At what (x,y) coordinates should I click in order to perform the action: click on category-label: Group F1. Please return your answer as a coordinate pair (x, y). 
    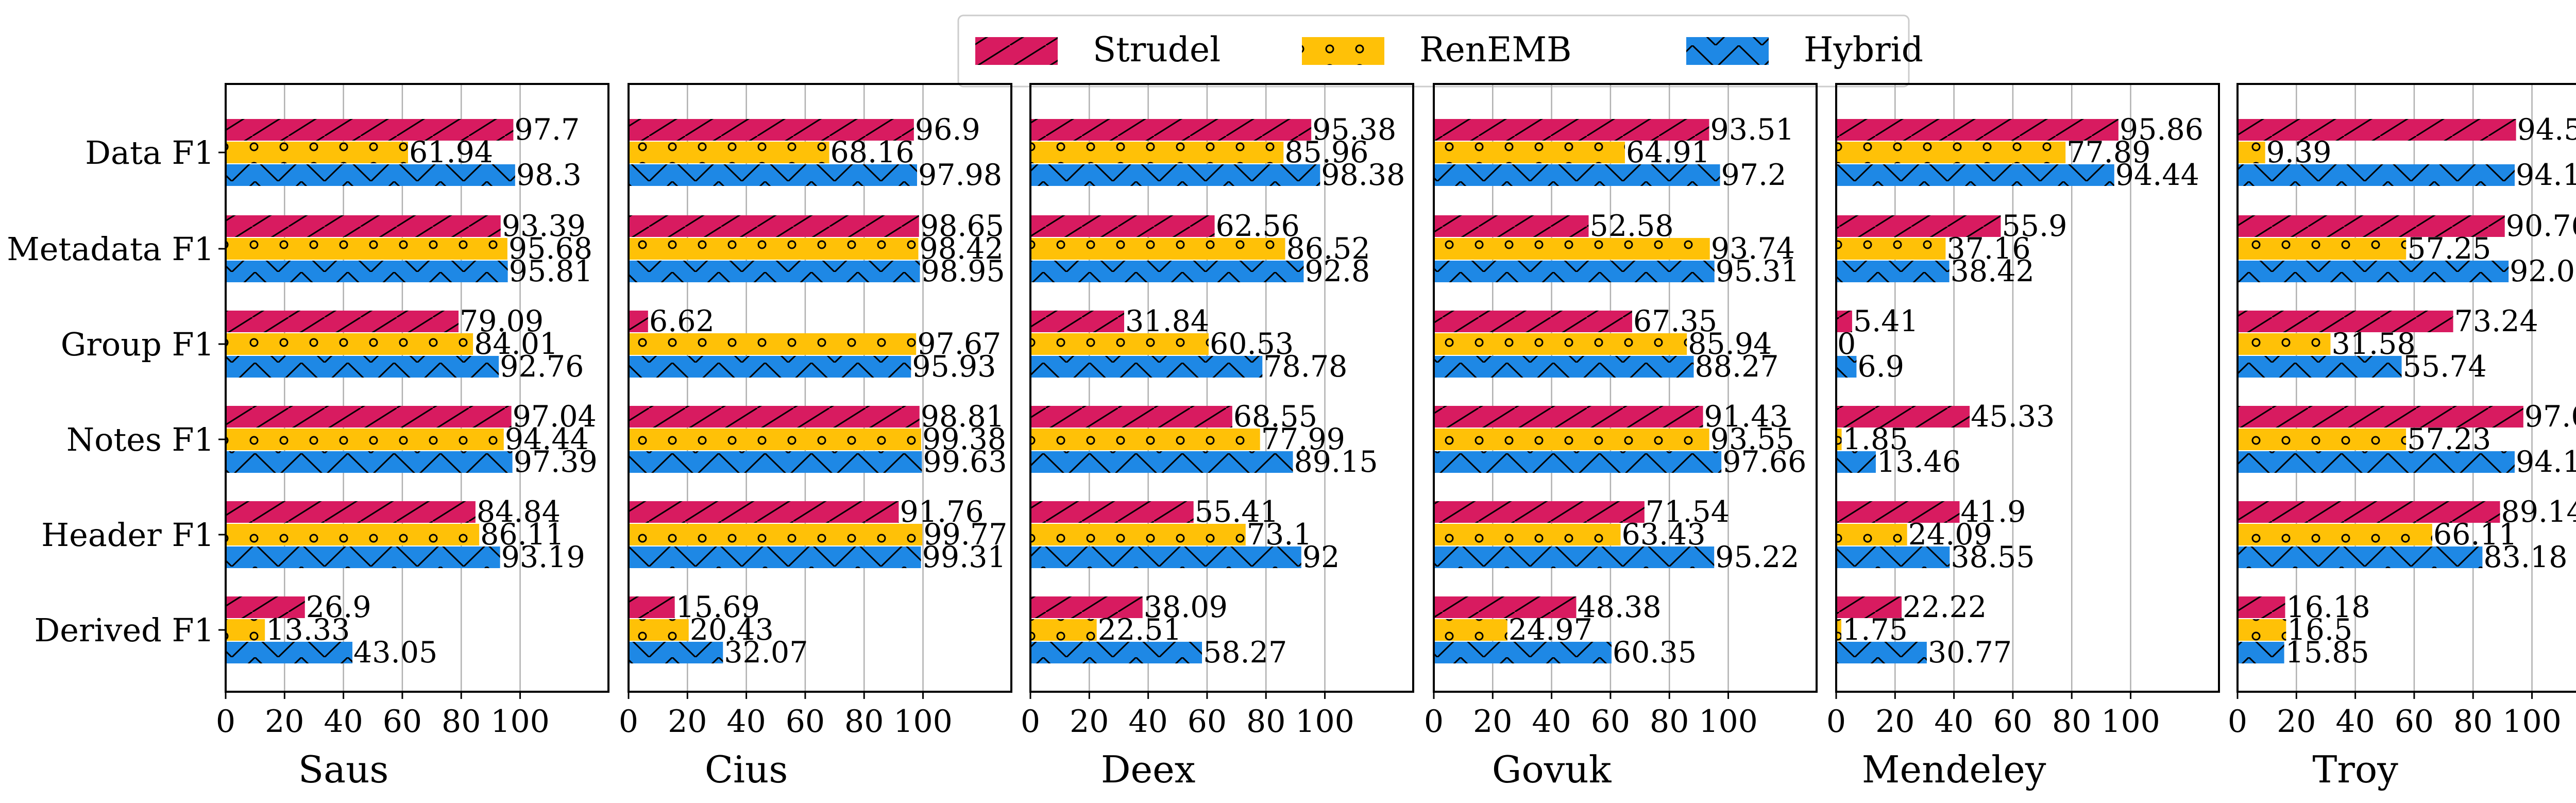
    Looking at the image, I should click on (137, 344).